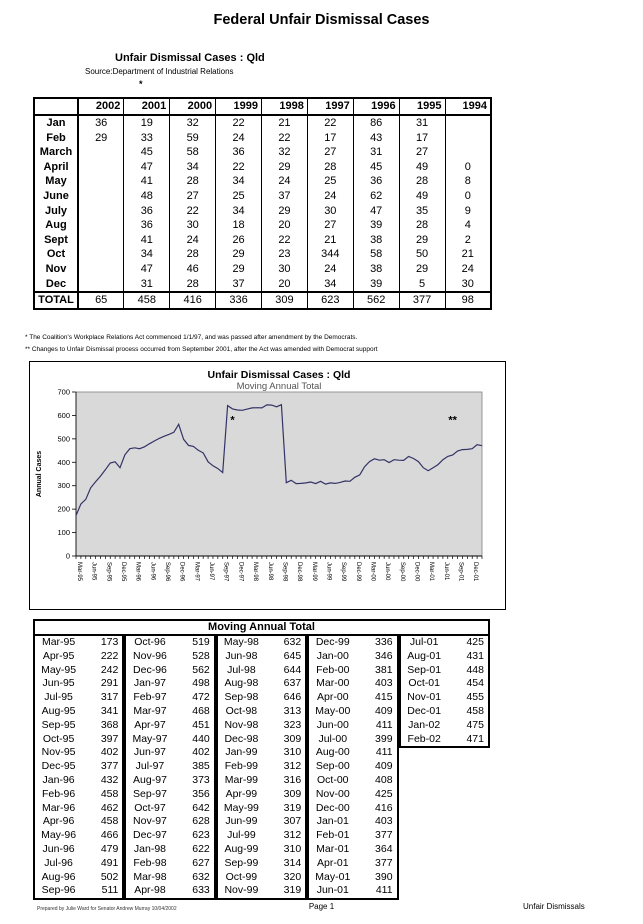 The image size is (643, 924). I want to click on mat-month-cell: Jul-97, so click(150, 766).